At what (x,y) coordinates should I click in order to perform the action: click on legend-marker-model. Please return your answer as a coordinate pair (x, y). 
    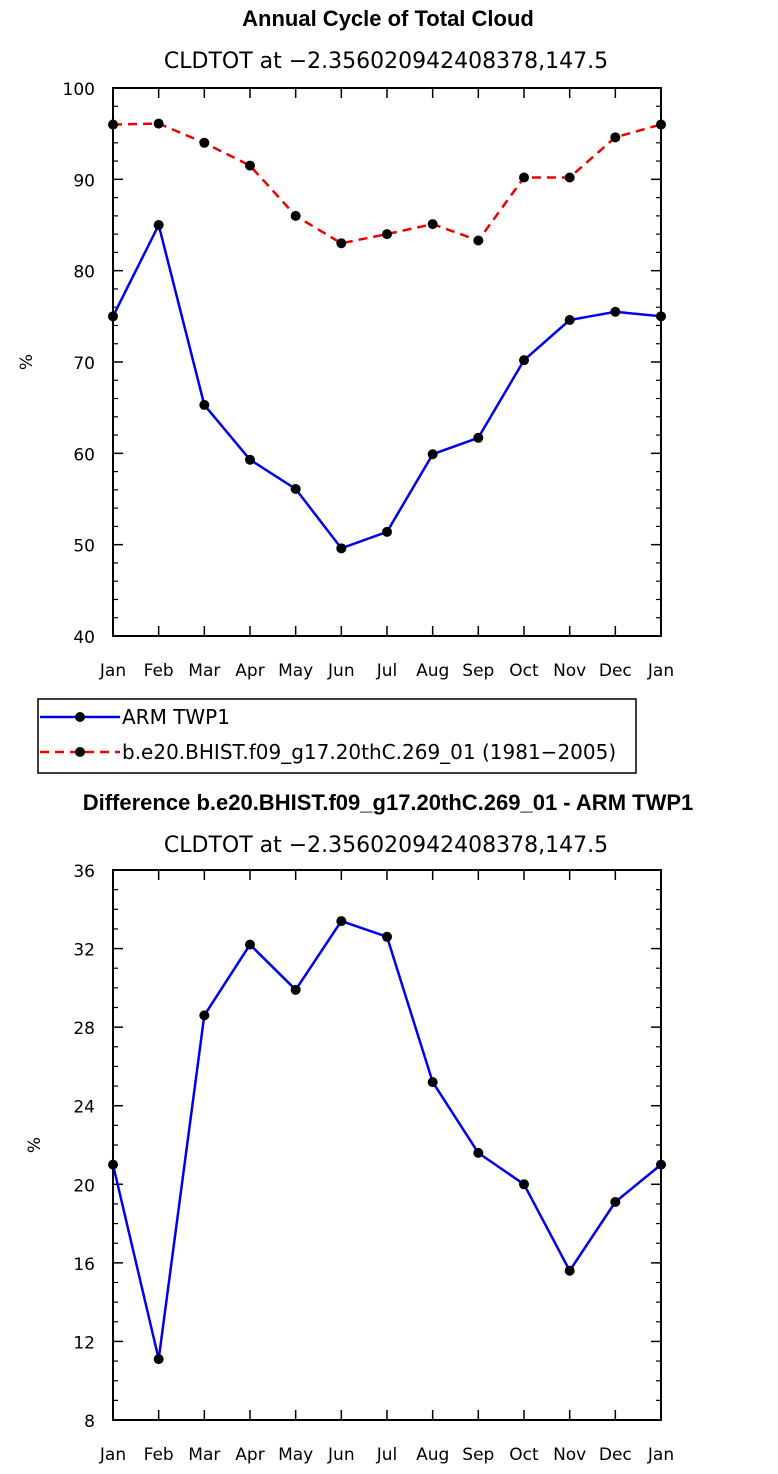
    Looking at the image, I should click on (80, 752).